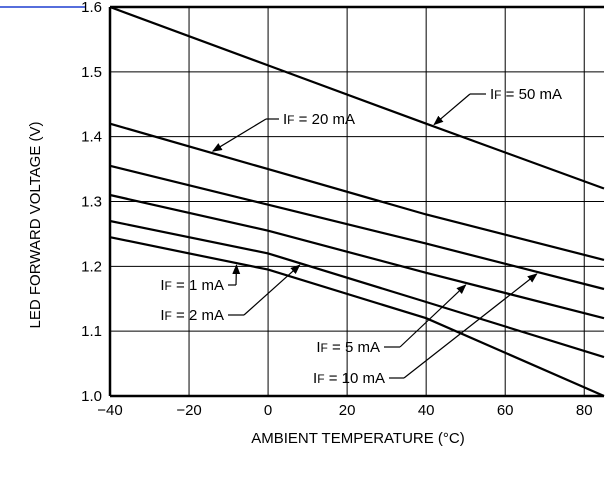 Image resolution: width=608 pixels, height=478 pixels. I want to click on x-tick-label: 0, so click(268, 410).